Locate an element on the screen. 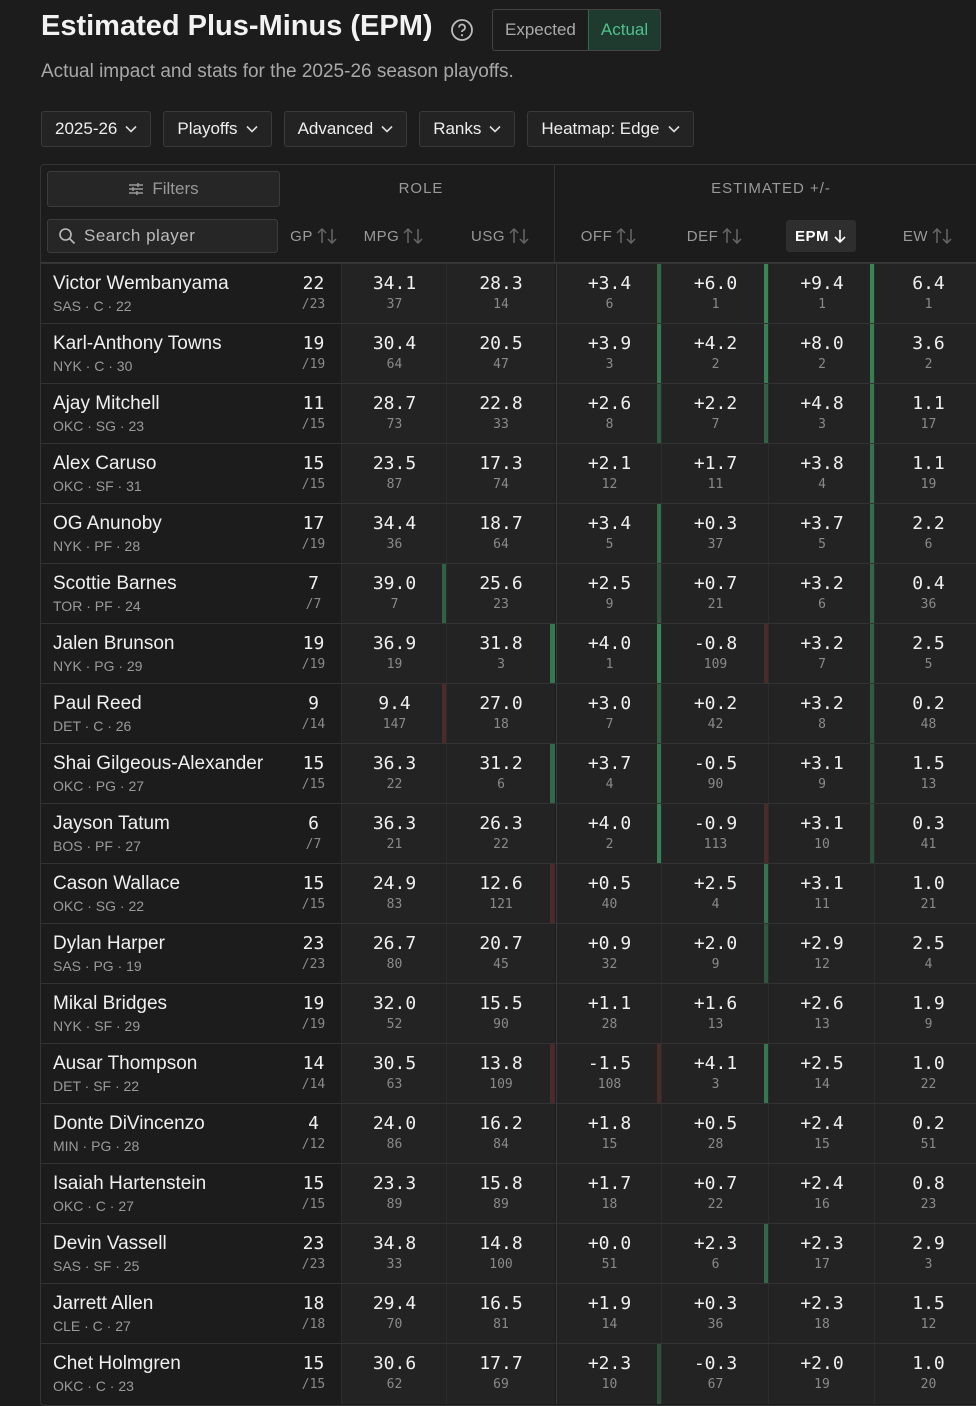 The width and height of the screenshot is (976, 1406). stat-value: +2.2 is located at coordinates (715, 403).